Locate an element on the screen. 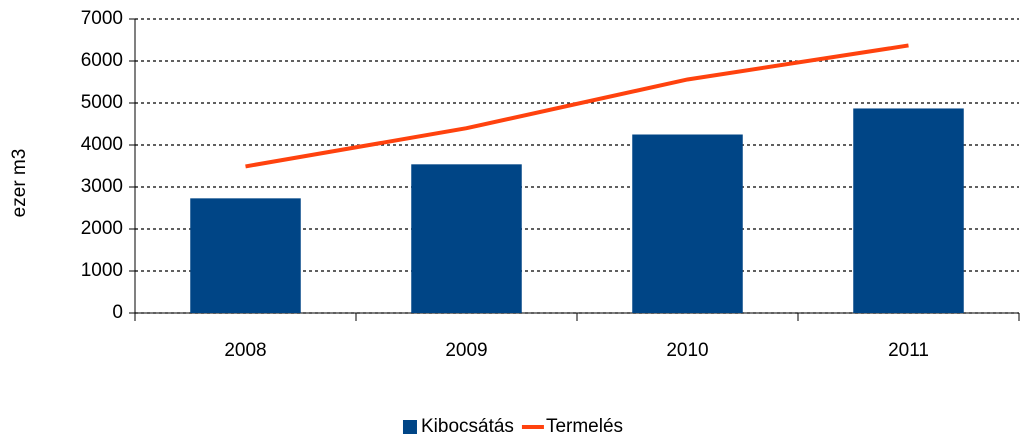  y-tick-label: 5000 is located at coordinates (102, 102).